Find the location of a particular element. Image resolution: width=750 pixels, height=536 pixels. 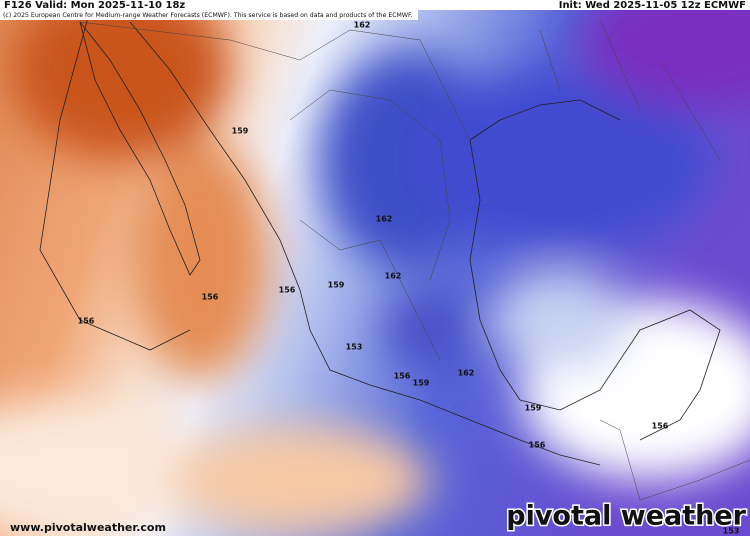

offshore-contour is located at coordinates (115, 180).